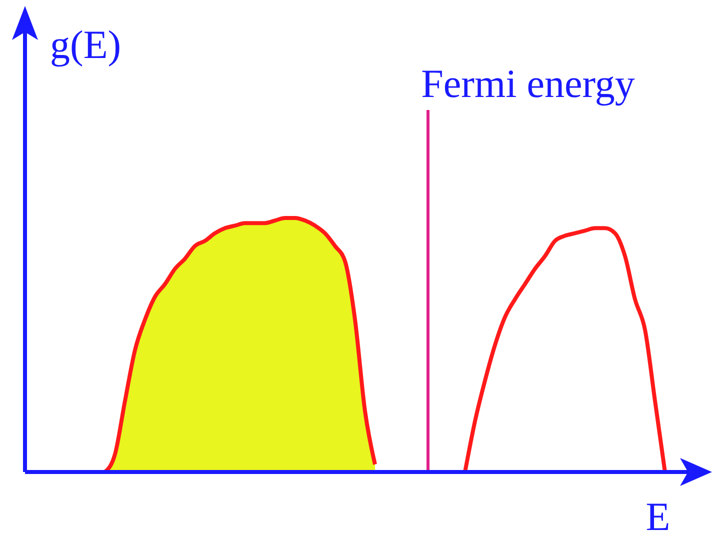 This screenshot has height=541, width=715. What do you see at coordinates (86, 44) in the screenshot?
I see `y-axis-title: g(E)` at bounding box center [86, 44].